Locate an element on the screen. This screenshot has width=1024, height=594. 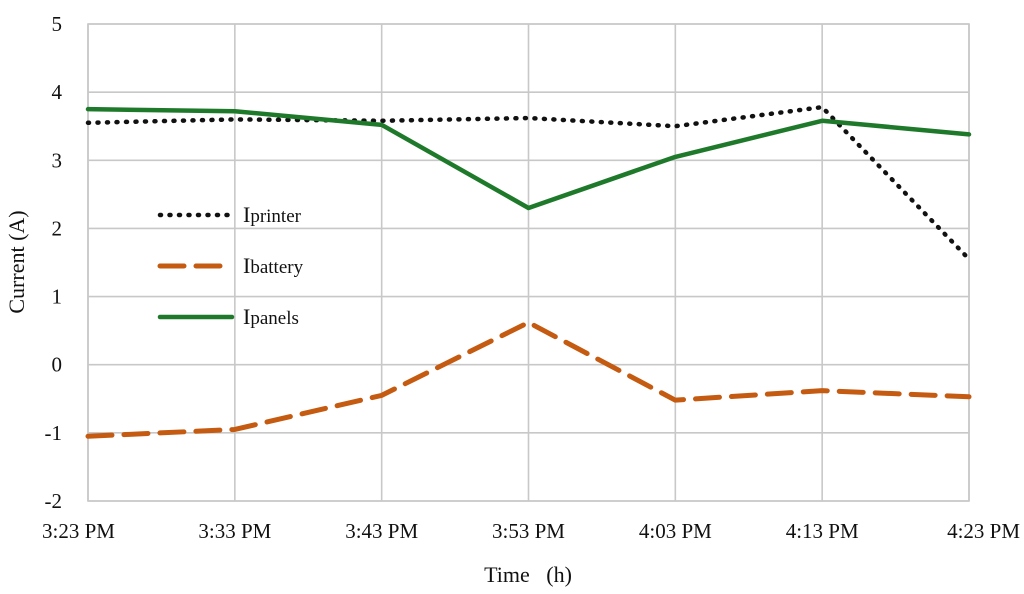
y-tick-label: -1 is located at coordinates (54, 433).